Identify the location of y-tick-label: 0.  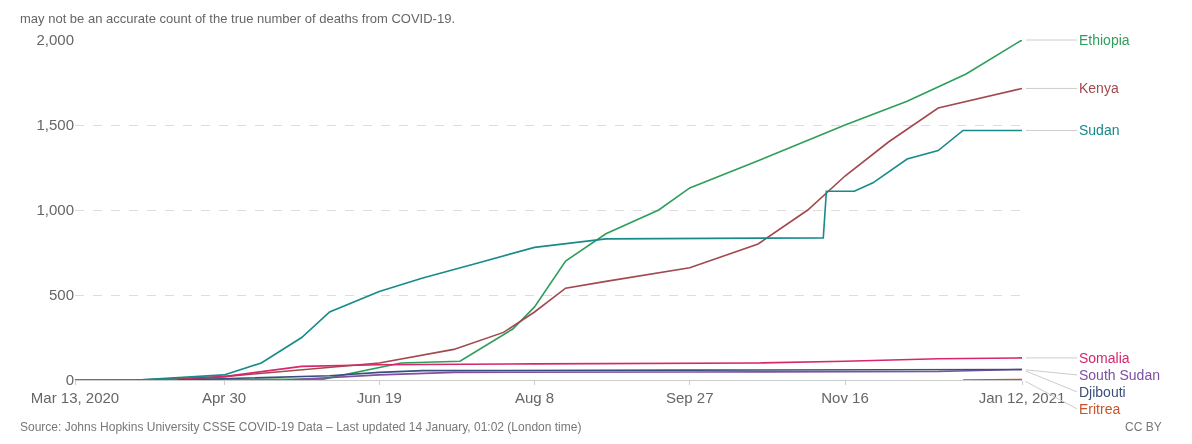
(69, 380).